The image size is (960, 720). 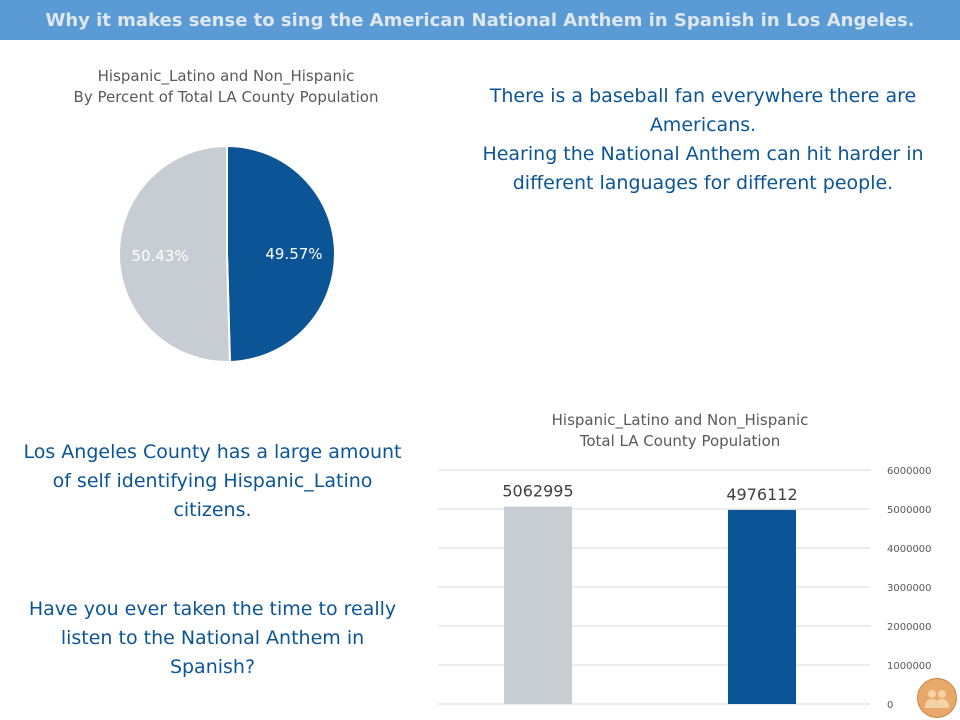 What do you see at coordinates (909, 471) in the screenshot?
I see `y-tick-label-6: 6000000` at bounding box center [909, 471].